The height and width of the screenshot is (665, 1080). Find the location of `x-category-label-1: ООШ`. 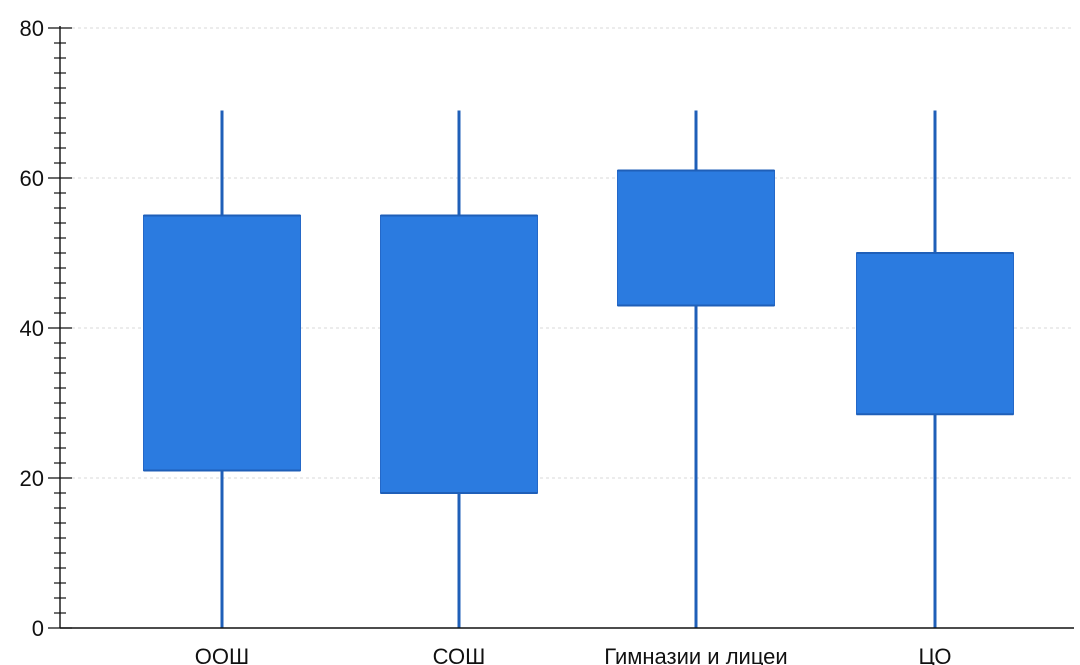

x-category-label-1: ООШ is located at coordinates (222, 654).